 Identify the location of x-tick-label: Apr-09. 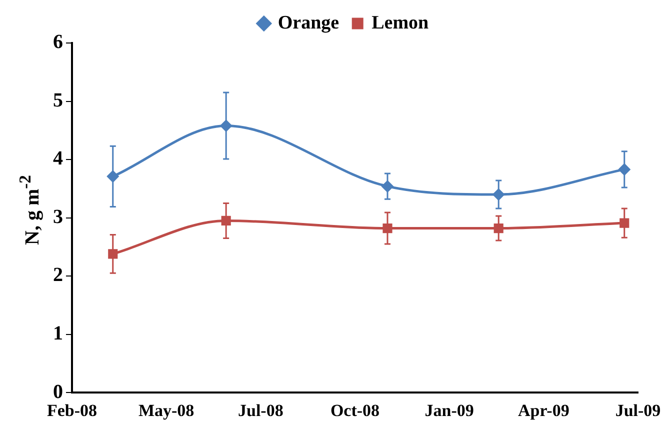
(544, 410).